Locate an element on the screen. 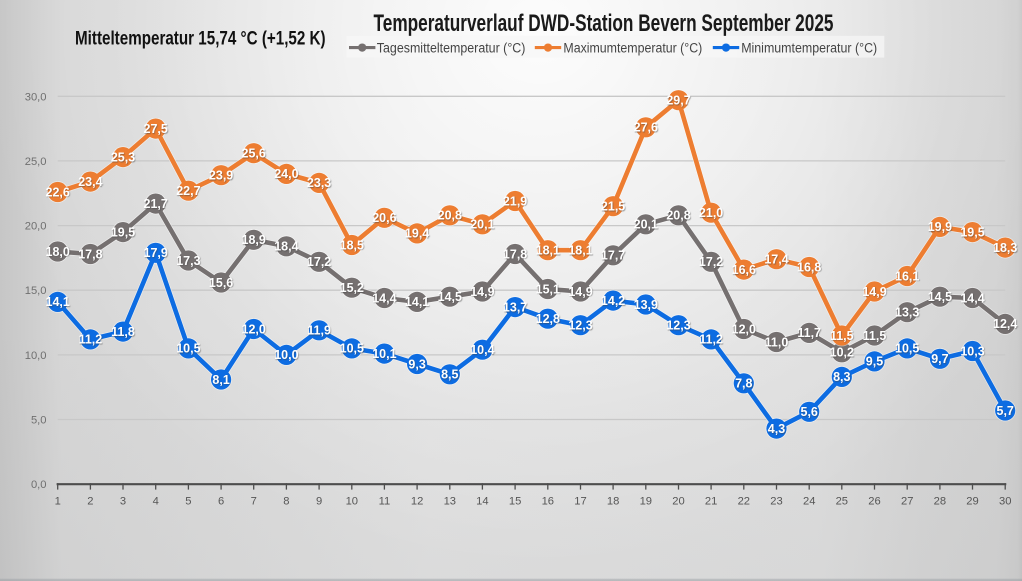  svg-text: 12,8 is located at coordinates (548, 319).